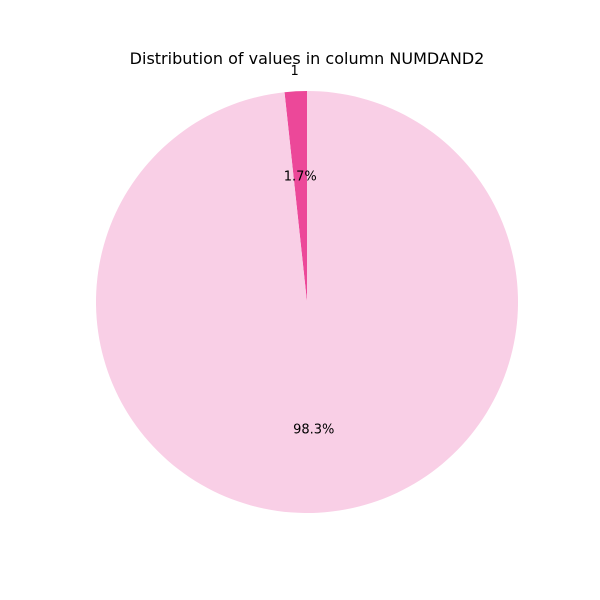  Describe the element at coordinates (313, 429) in the screenshot. I see `pie-percent-label-1: 98.3%` at that location.